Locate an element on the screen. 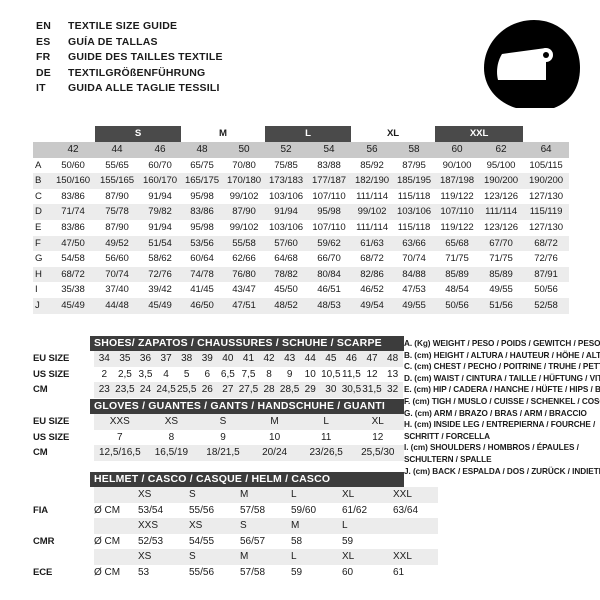 Image resolution: width=600 pixels, height=600 pixels. shoes-row-label: CM is located at coordinates (63, 390).